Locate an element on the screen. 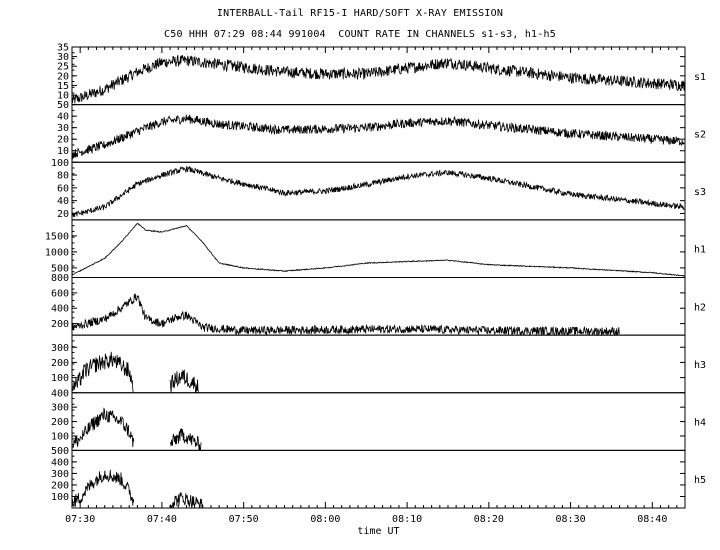 The width and height of the screenshot is (720, 550). y-tick-label-h5: 100 is located at coordinates (60, 497).